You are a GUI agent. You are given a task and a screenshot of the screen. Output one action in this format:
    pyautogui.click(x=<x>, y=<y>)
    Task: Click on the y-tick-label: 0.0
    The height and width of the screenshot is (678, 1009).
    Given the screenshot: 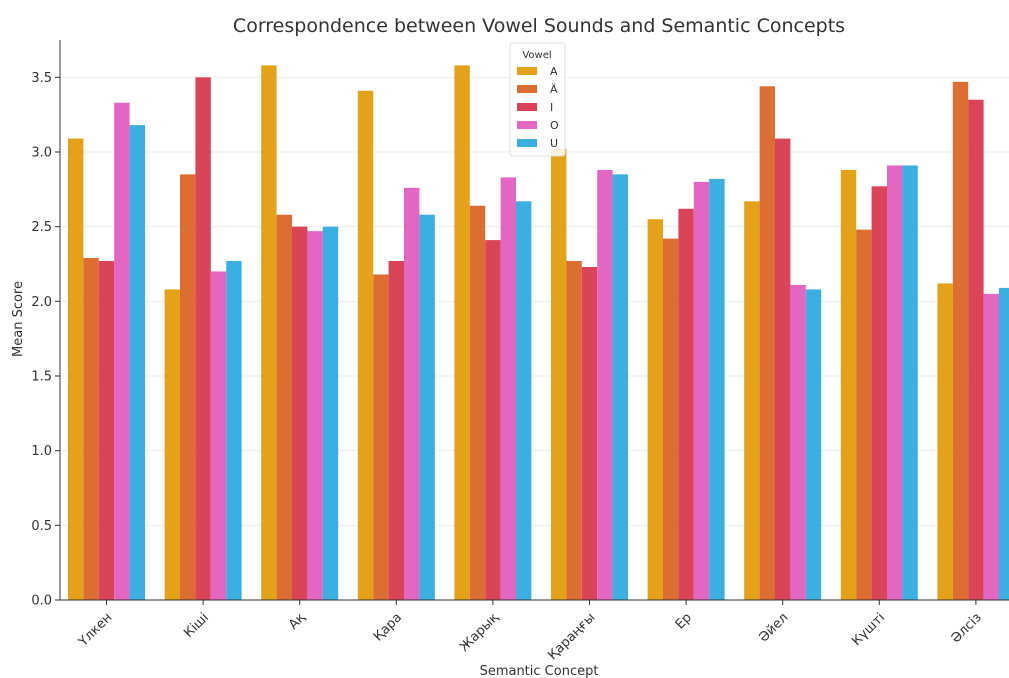 What is the action you would take?
    pyautogui.click(x=41, y=601)
    